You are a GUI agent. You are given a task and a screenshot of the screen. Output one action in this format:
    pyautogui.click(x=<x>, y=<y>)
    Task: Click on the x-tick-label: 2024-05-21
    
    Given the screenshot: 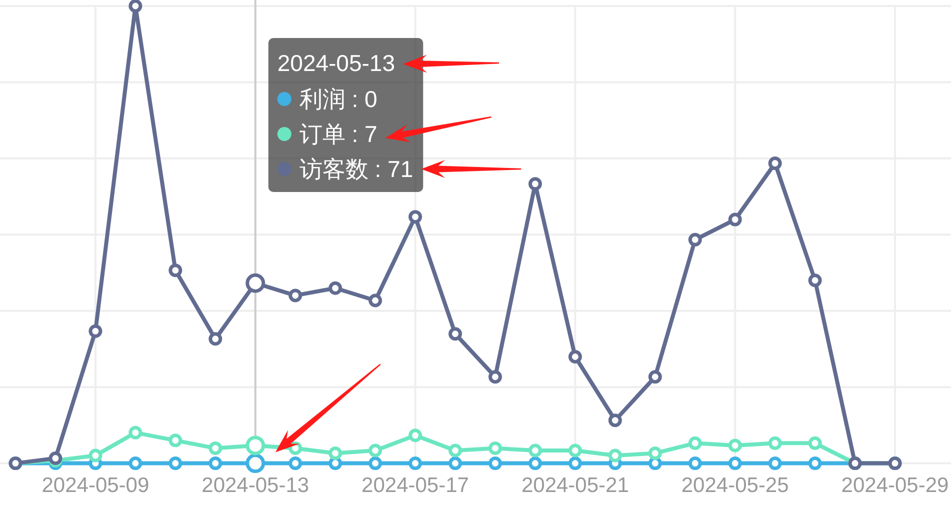 What is the action you would take?
    pyautogui.click(x=575, y=485)
    